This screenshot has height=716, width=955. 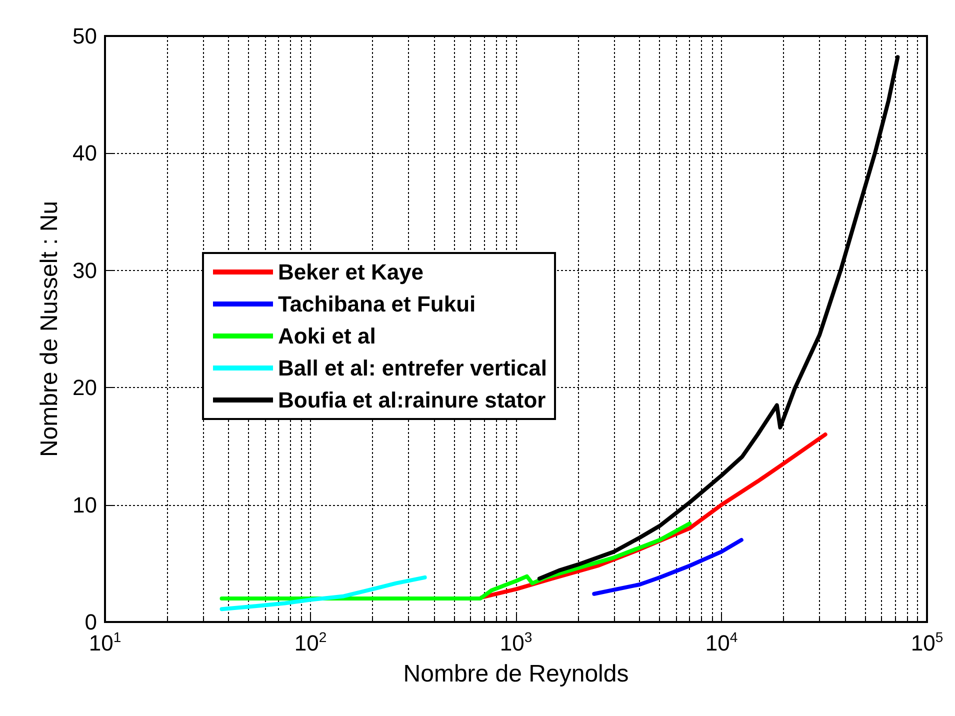 I want to click on legend-label: Ball et al: entrefer vertical, so click(x=413, y=368).